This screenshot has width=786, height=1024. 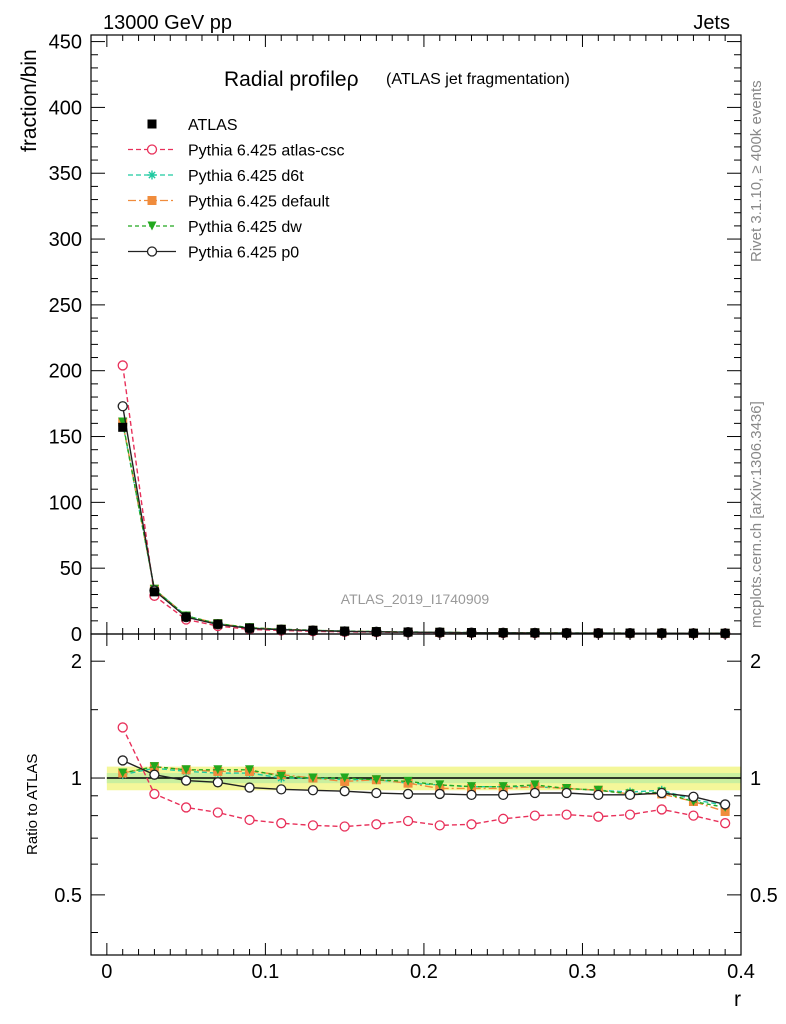 I want to click on ratio-tick-label: 1, so click(x=76, y=779).